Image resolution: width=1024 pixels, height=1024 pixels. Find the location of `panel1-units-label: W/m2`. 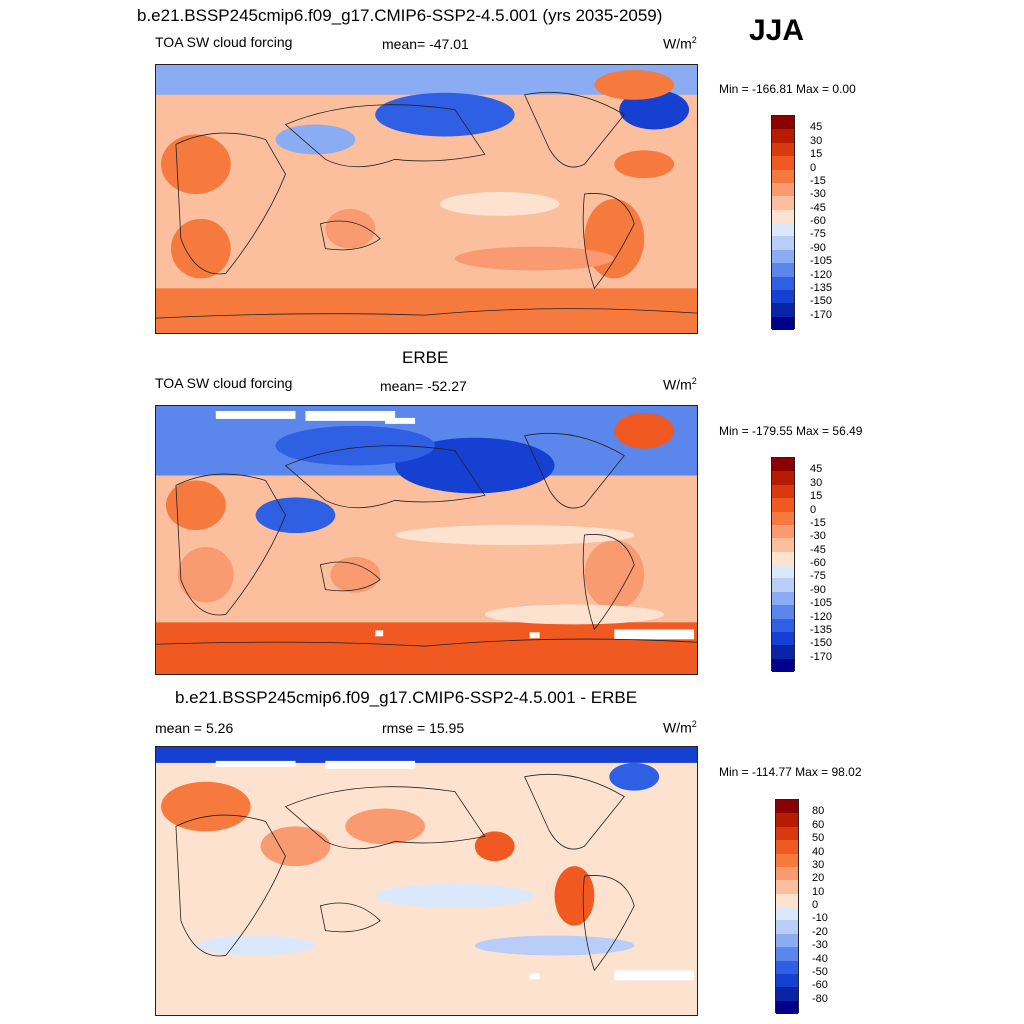

panel1-units-label: W/m2 is located at coordinates (680, 43).